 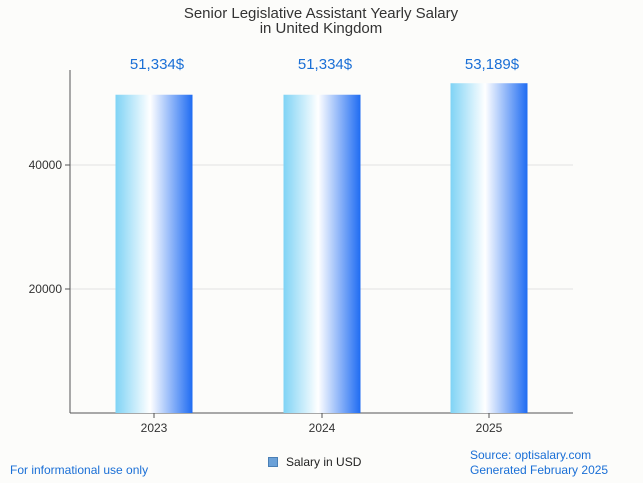 What do you see at coordinates (539, 470) in the screenshot?
I see `generated-date: Generated February 2025` at bounding box center [539, 470].